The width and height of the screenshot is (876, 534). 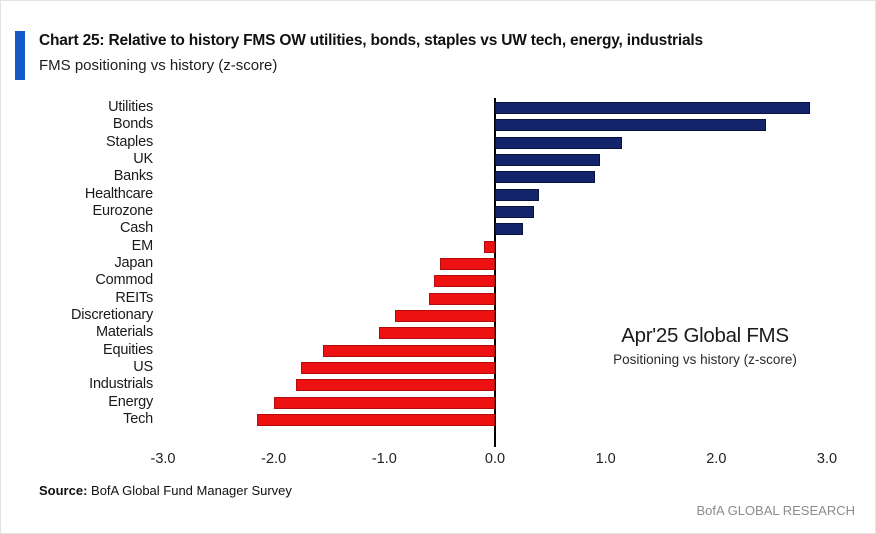 What do you see at coordinates (605, 459) in the screenshot?
I see `x-tick-label-1.0: 1.0` at bounding box center [605, 459].